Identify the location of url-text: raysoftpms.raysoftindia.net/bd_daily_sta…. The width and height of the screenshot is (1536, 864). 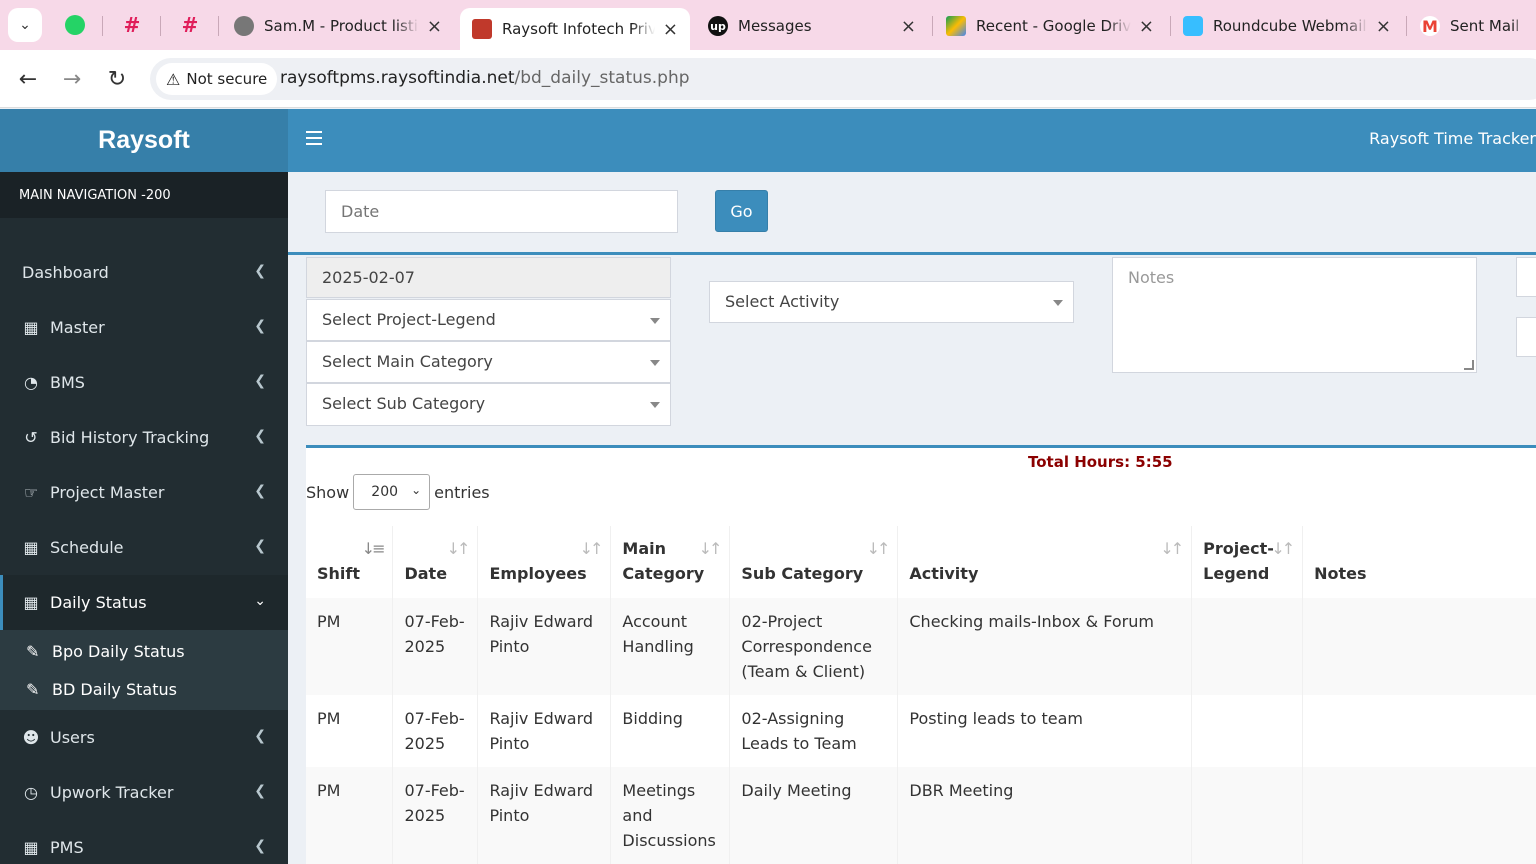
(485, 78).